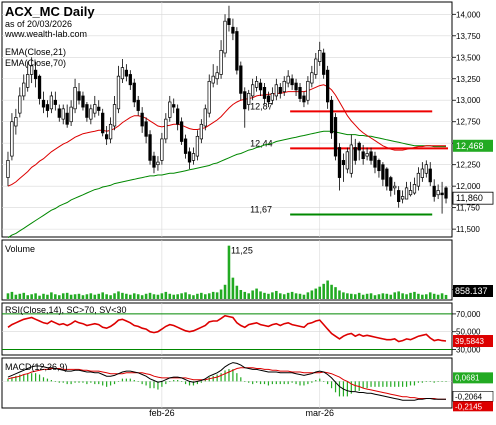  What do you see at coordinates (468, 165) in the screenshot?
I see `price-tick-label: 12,250` at bounding box center [468, 165].